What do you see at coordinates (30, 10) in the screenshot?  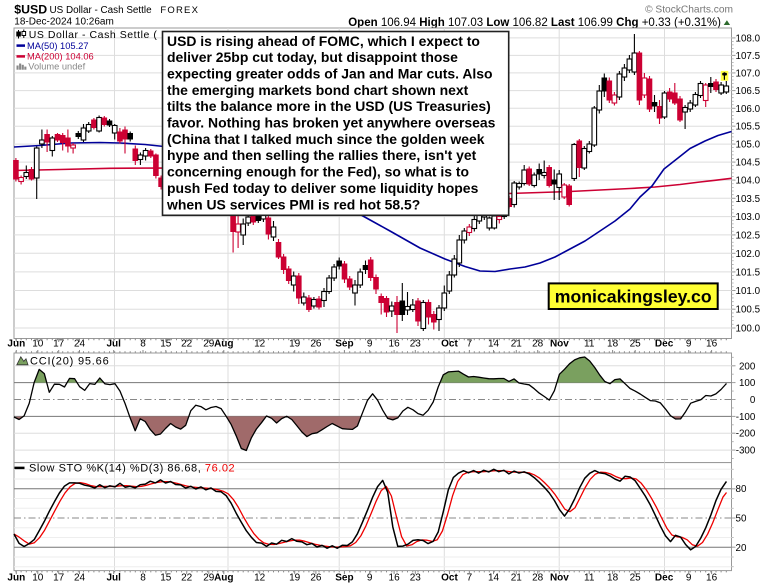 I see `svg-text: $USD` at bounding box center [30, 10].